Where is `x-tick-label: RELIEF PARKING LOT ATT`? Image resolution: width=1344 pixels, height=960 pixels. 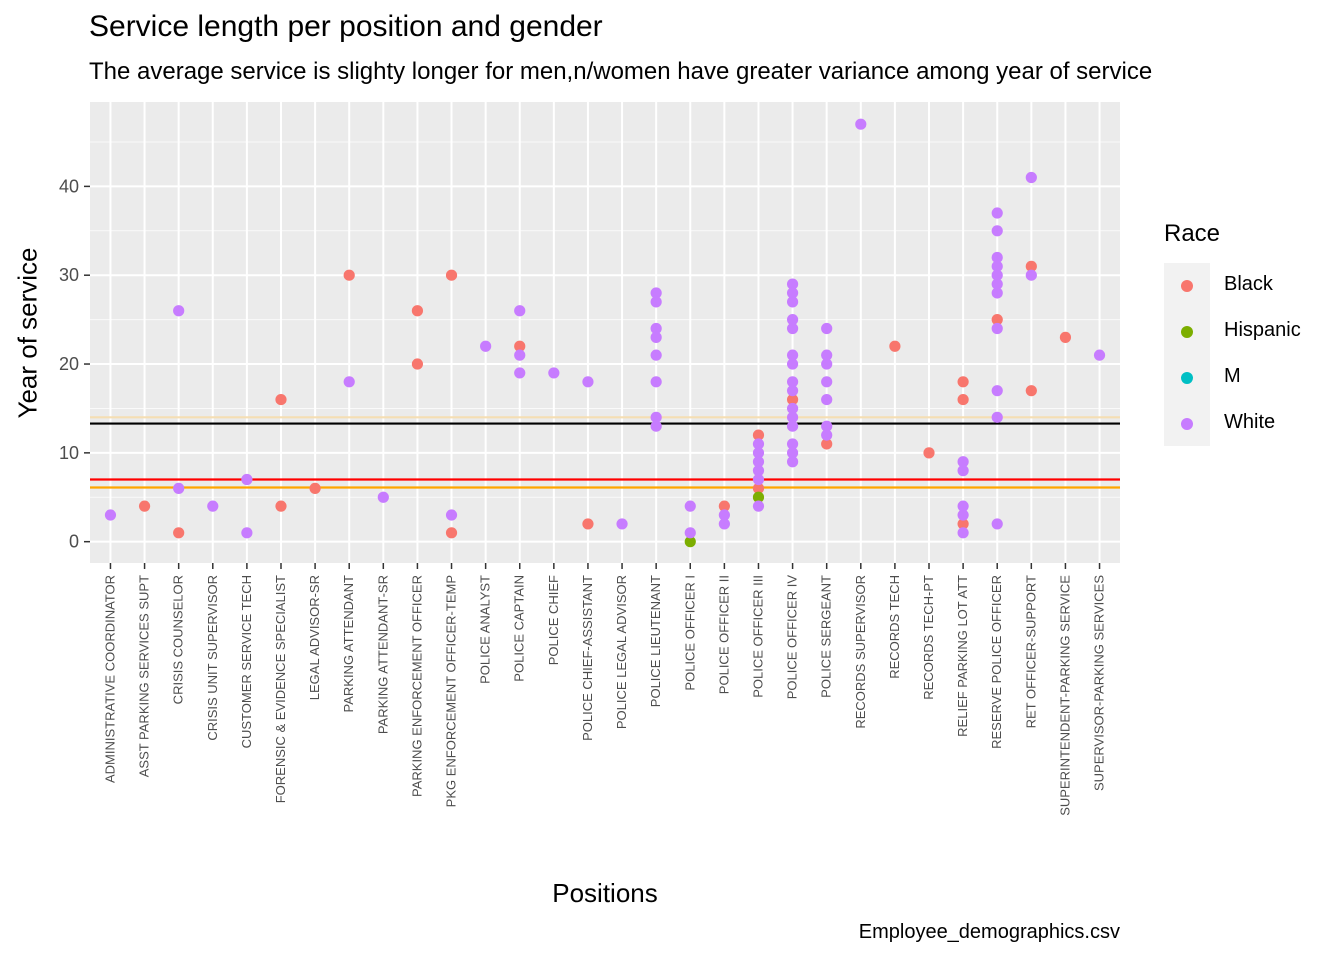
x-tick-label: RELIEF PARKING LOT ATT is located at coordinates (962, 656).